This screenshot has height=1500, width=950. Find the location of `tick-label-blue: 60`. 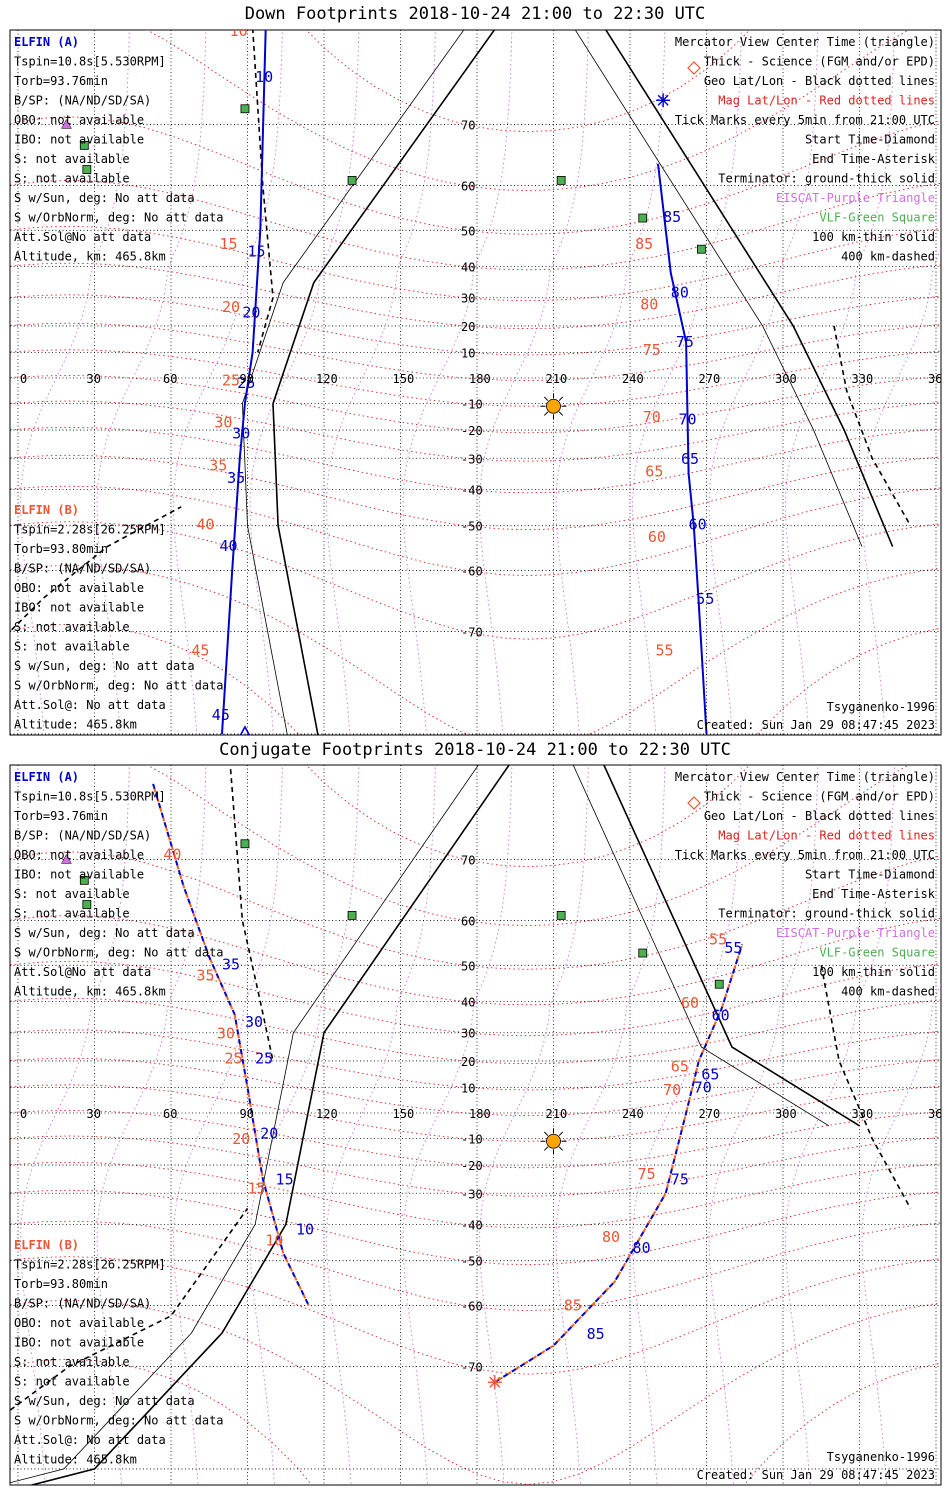

tick-label-blue: 60 is located at coordinates (698, 525).